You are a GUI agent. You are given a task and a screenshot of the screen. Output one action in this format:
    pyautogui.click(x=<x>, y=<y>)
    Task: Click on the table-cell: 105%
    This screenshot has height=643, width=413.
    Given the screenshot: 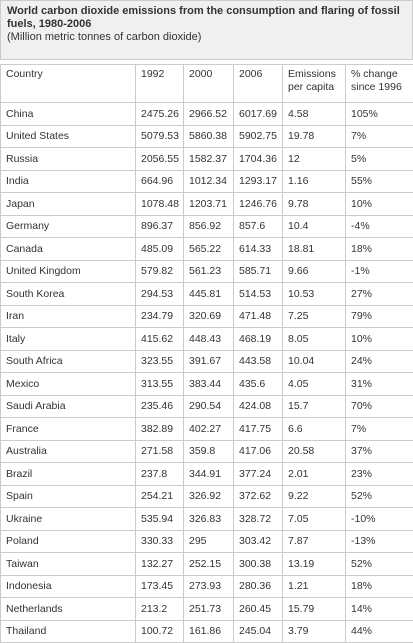 What is the action you would take?
    pyautogui.click(x=379, y=114)
    